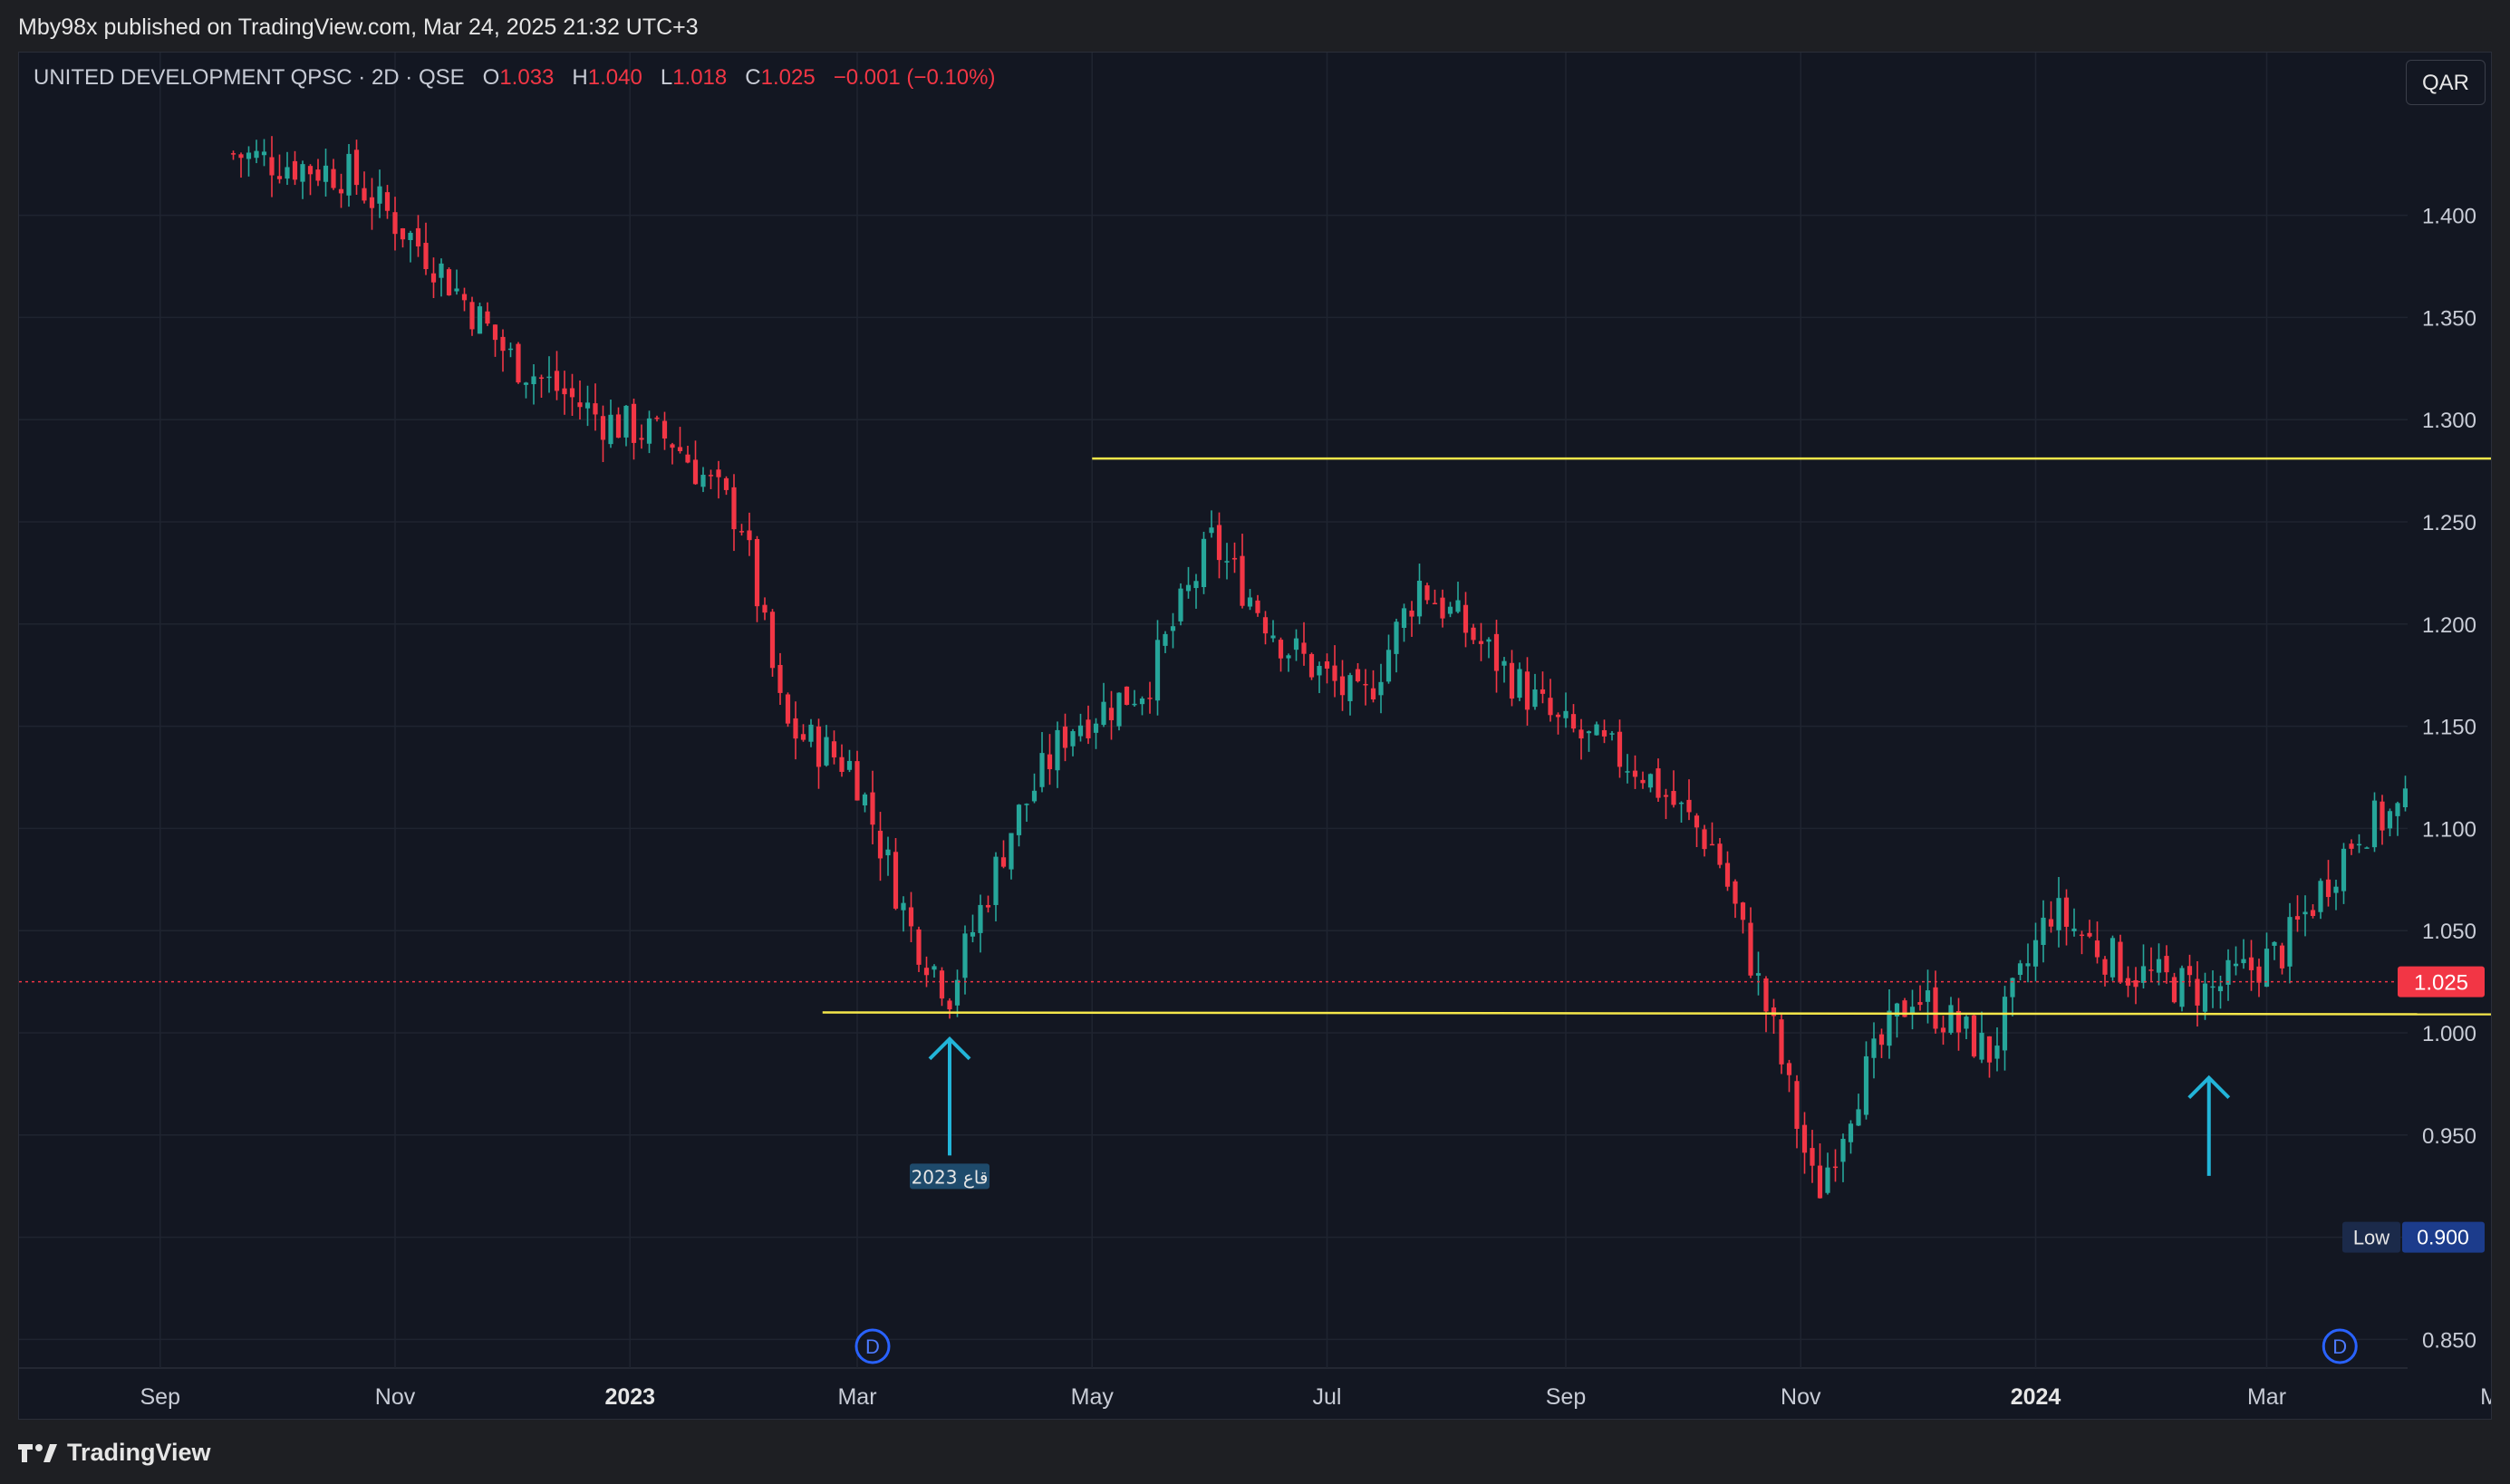  Describe the element at coordinates (2449, 626) in the screenshot. I see `y-tick-label: 1.200` at that location.